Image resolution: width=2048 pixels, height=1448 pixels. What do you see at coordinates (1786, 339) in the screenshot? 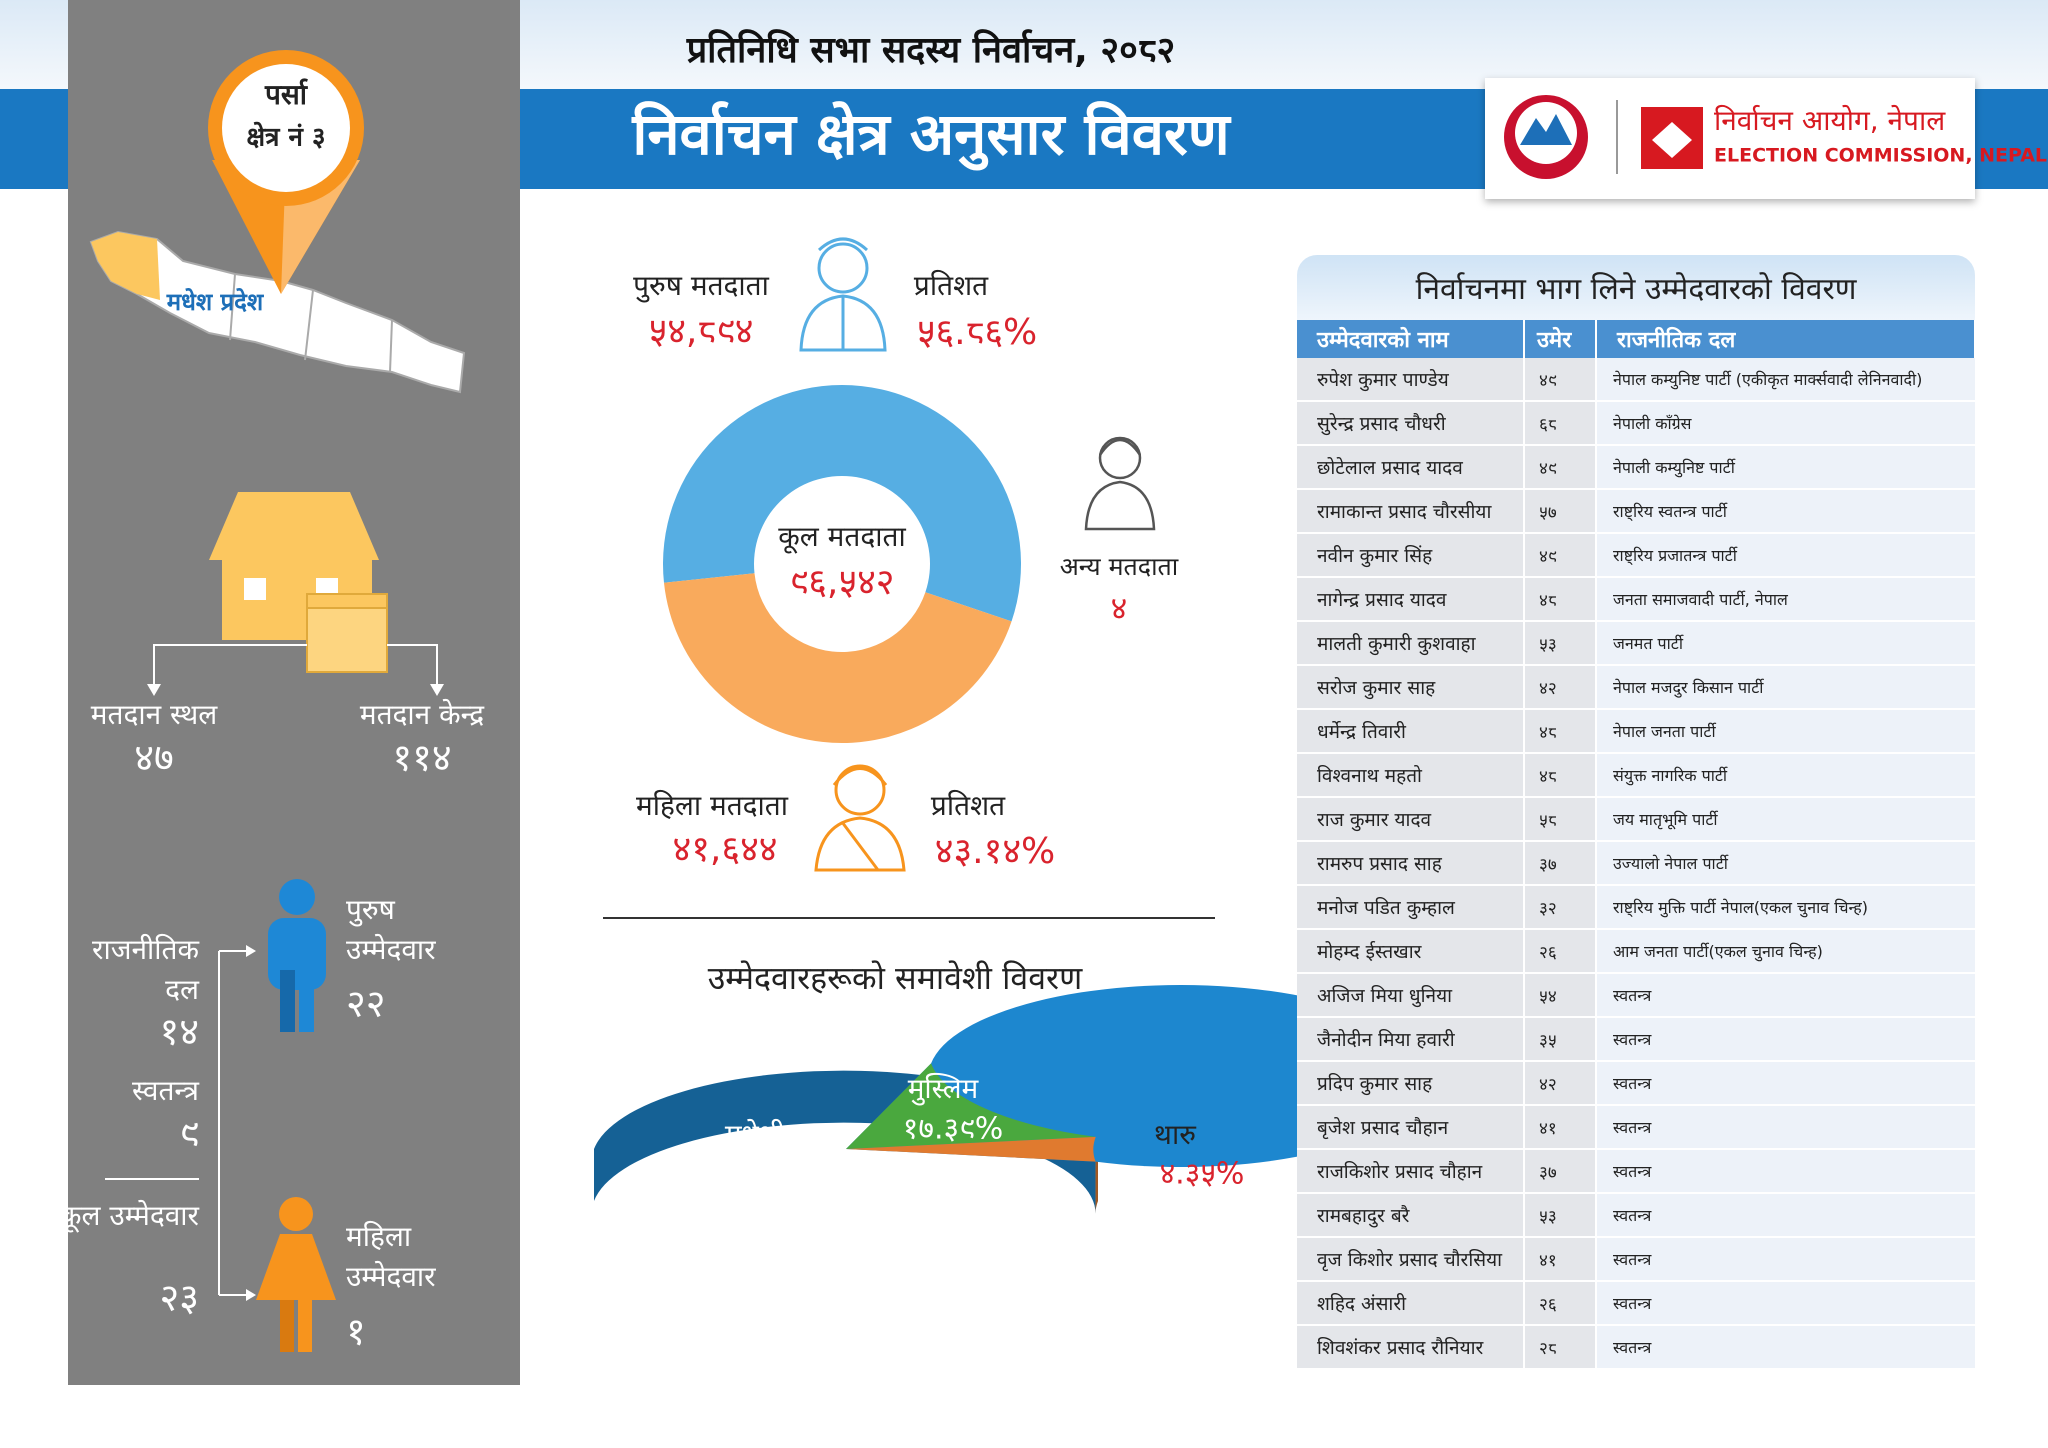
I see `column-header: राजनीतिक दल` at bounding box center [1786, 339].